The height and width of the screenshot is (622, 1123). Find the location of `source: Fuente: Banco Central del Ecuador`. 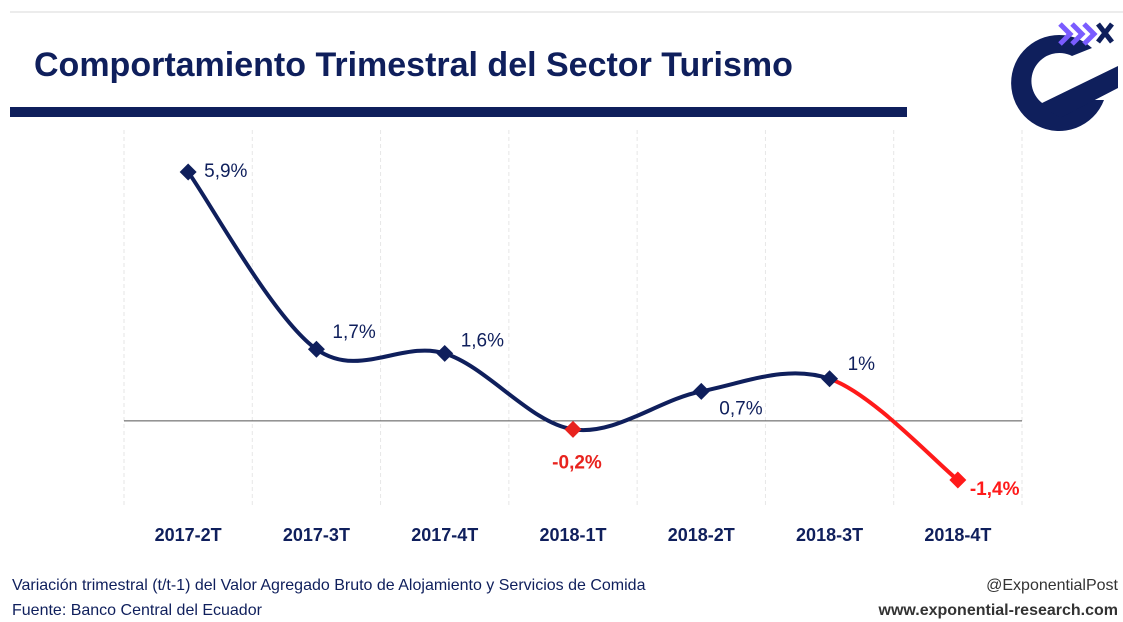

source: Fuente: Banco Central del Ecuador is located at coordinates (137, 610).